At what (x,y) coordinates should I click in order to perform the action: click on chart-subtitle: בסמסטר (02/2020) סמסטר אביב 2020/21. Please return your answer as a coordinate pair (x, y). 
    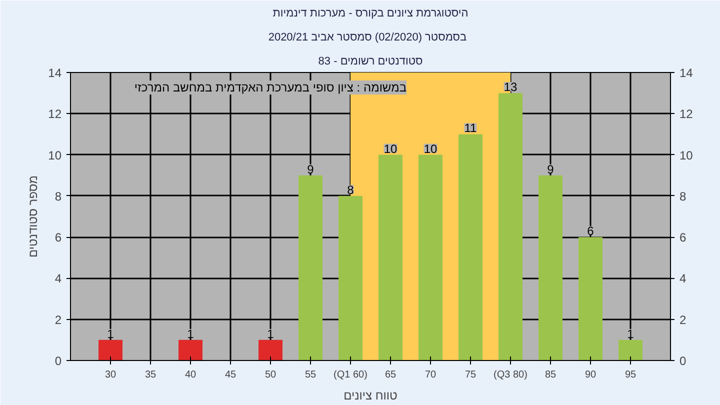
    Looking at the image, I should click on (367, 38).